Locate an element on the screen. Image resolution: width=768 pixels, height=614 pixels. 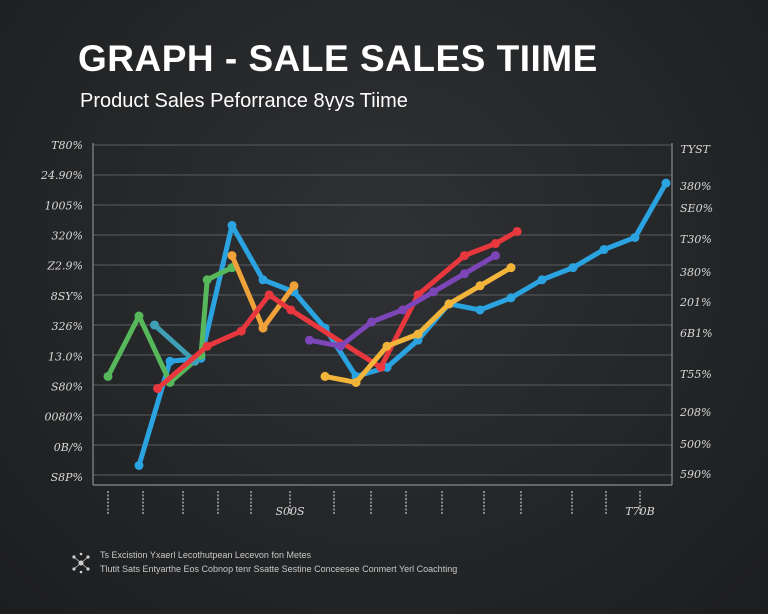
y-right-tick-label: 201% is located at coordinates (695, 302).